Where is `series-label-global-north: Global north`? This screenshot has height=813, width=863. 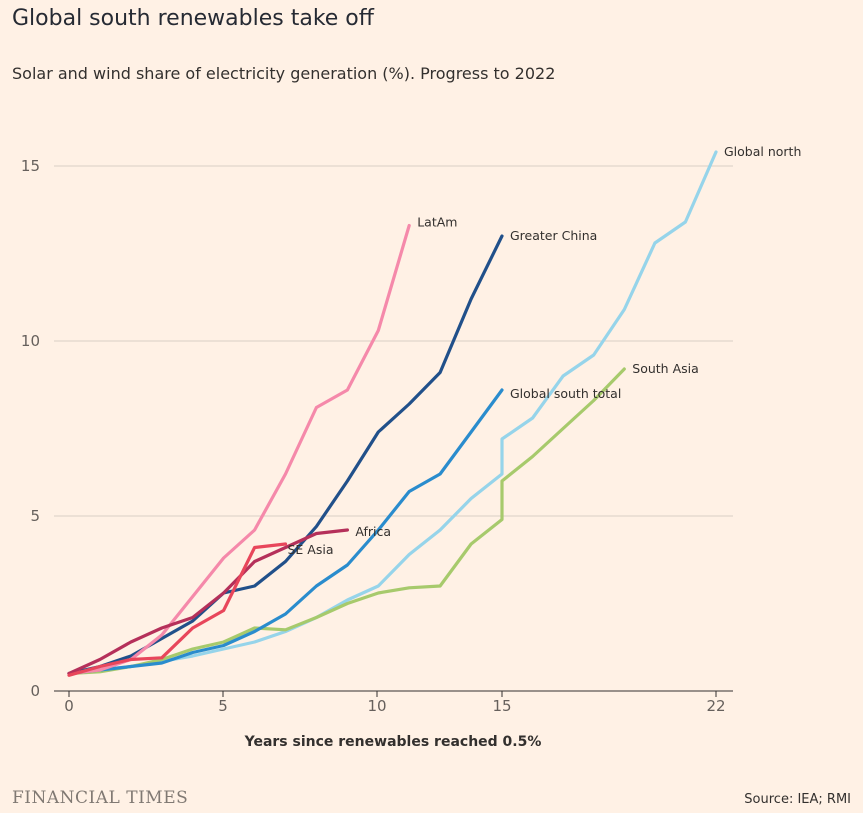 series-label-global-north: Global north is located at coordinates (762, 151).